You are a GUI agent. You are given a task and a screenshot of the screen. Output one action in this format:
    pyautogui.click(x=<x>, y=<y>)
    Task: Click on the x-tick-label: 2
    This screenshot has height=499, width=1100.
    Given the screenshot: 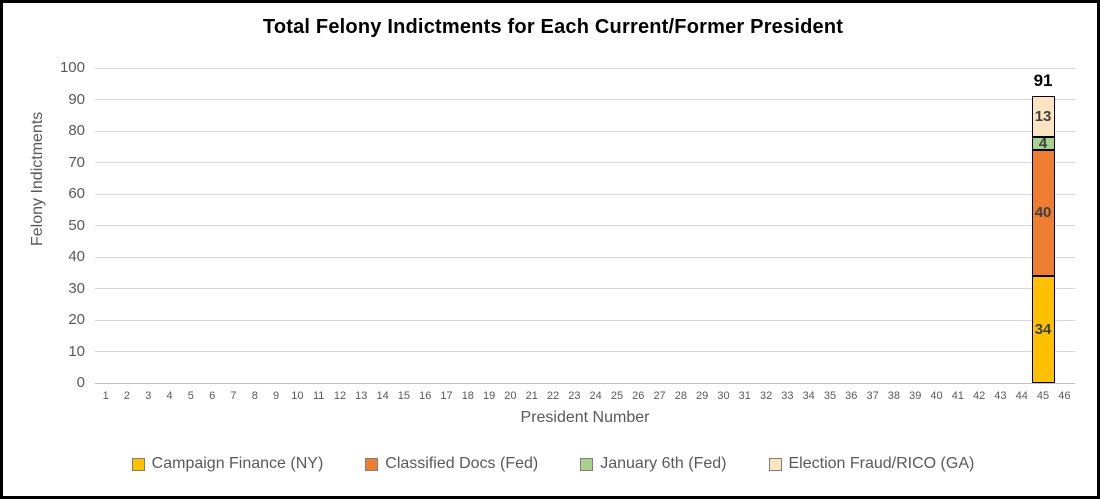 What is the action you would take?
    pyautogui.click(x=127, y=396)
    